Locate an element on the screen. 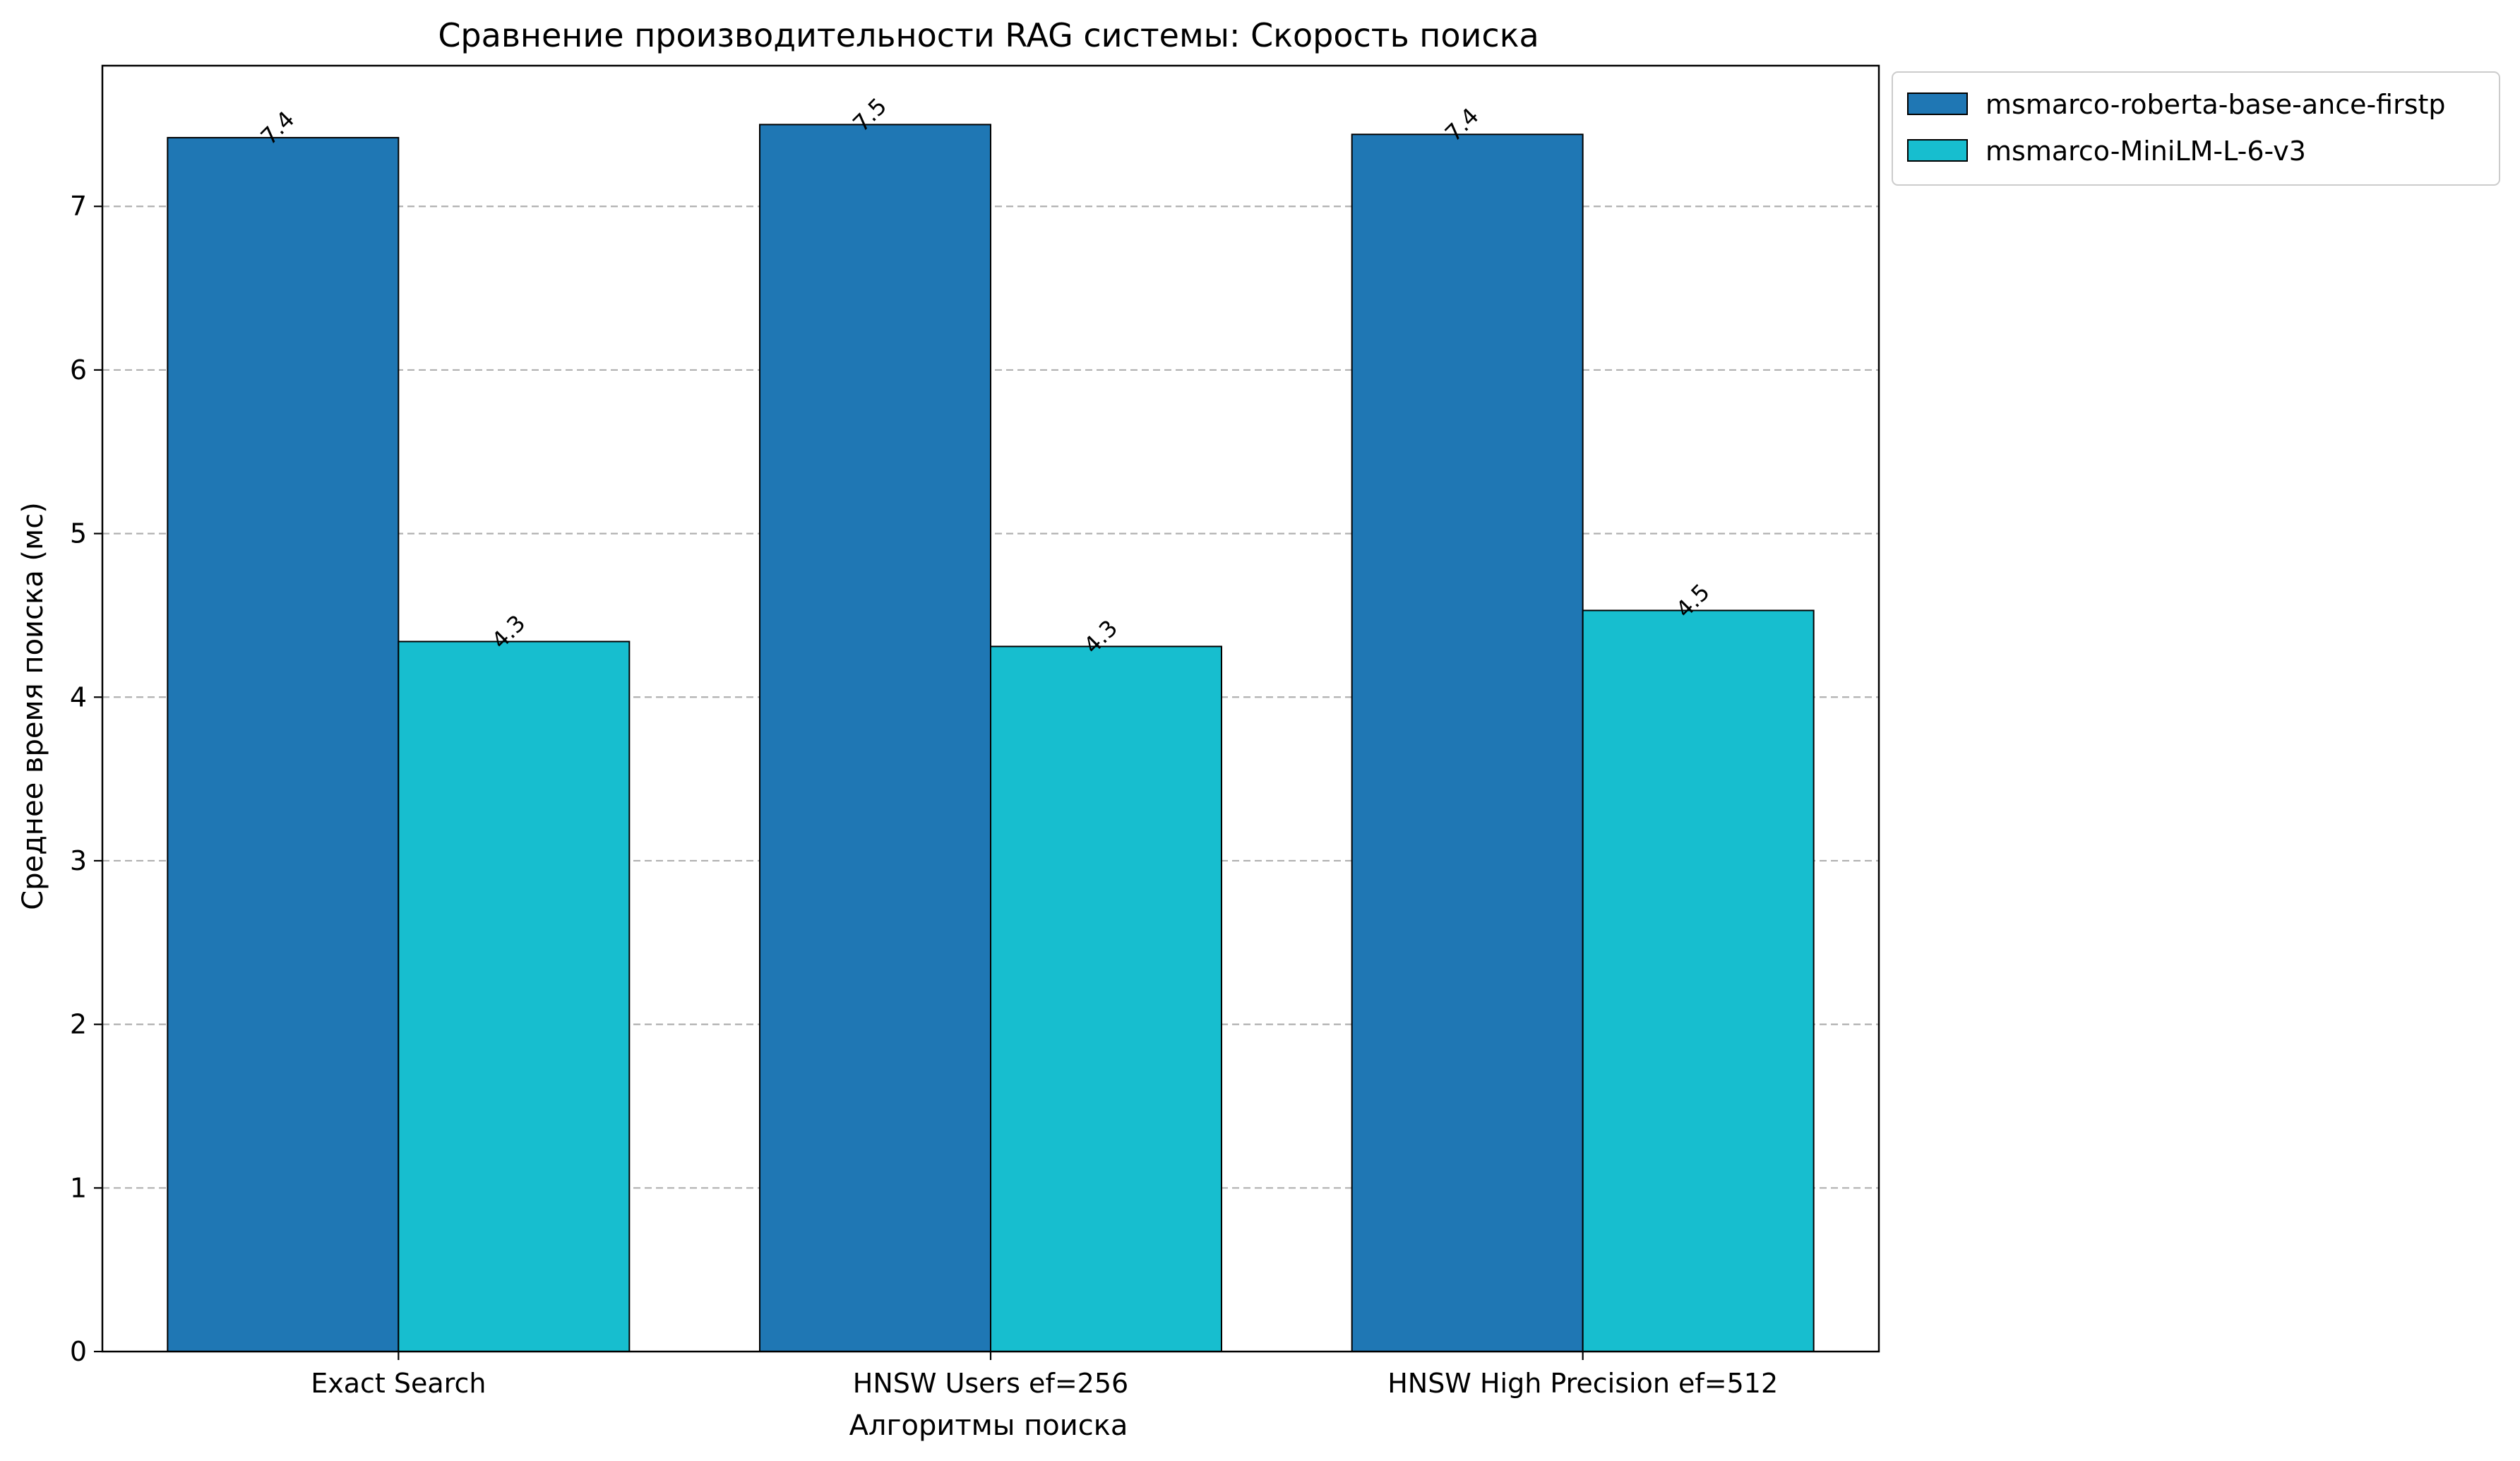  x-tick-label: HNSW Users ef=256 is located at coordinates (991, 1383).